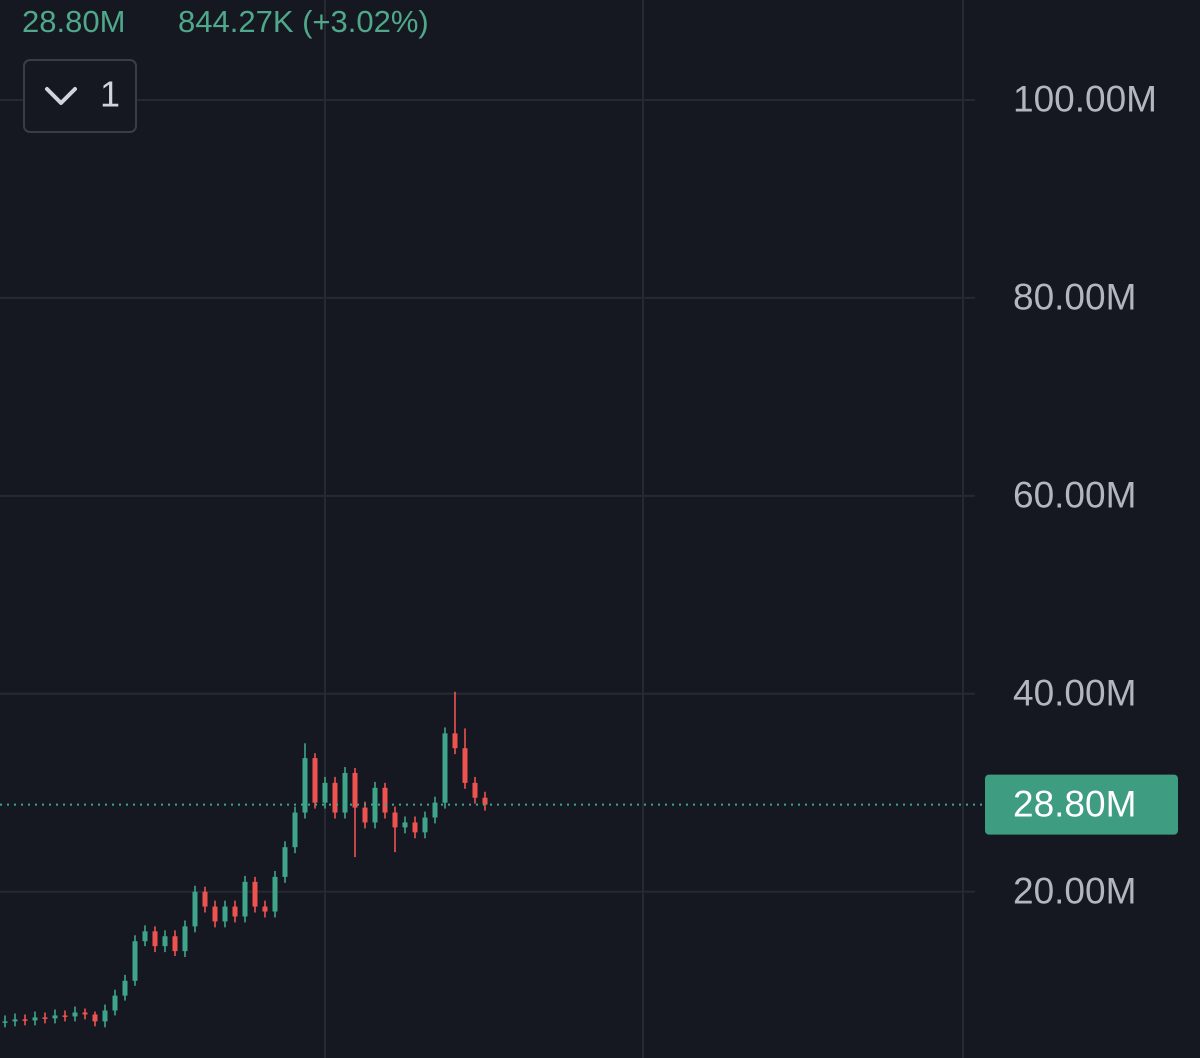 This screenshot has height=1058, width=1200. What do you see at coordinates (110, 94) in the screenshot?
I see `dropdown-value: 1` at bounding box center [110, 94].